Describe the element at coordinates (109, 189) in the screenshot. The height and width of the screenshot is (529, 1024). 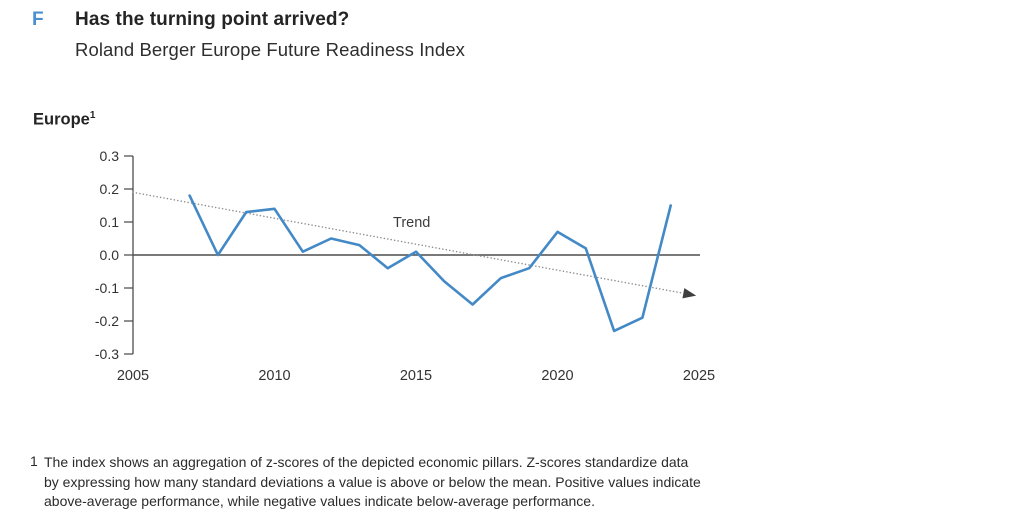
I see `y-axis-tick-label: 0.2` at that location.